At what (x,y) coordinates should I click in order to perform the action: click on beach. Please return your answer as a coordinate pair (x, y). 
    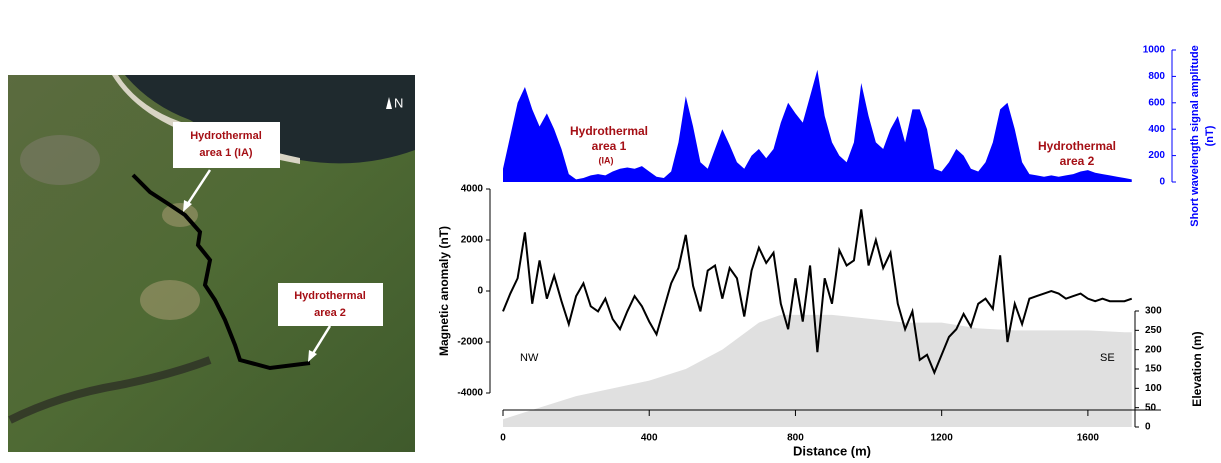
    Looking at the image, I should click on (206, 119).